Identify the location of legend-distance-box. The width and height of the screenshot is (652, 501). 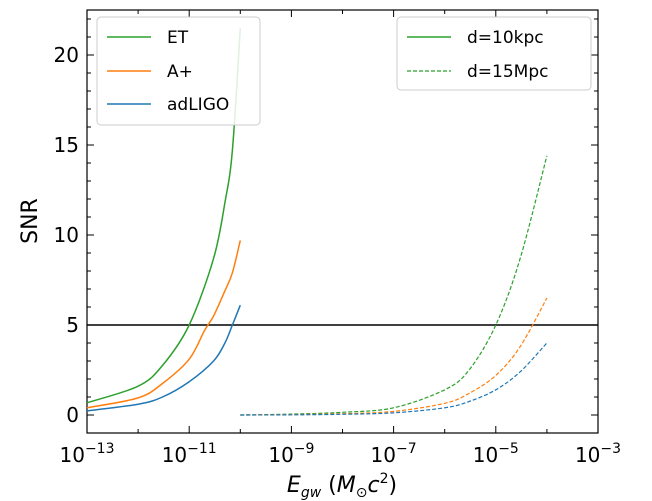
(494, 53).